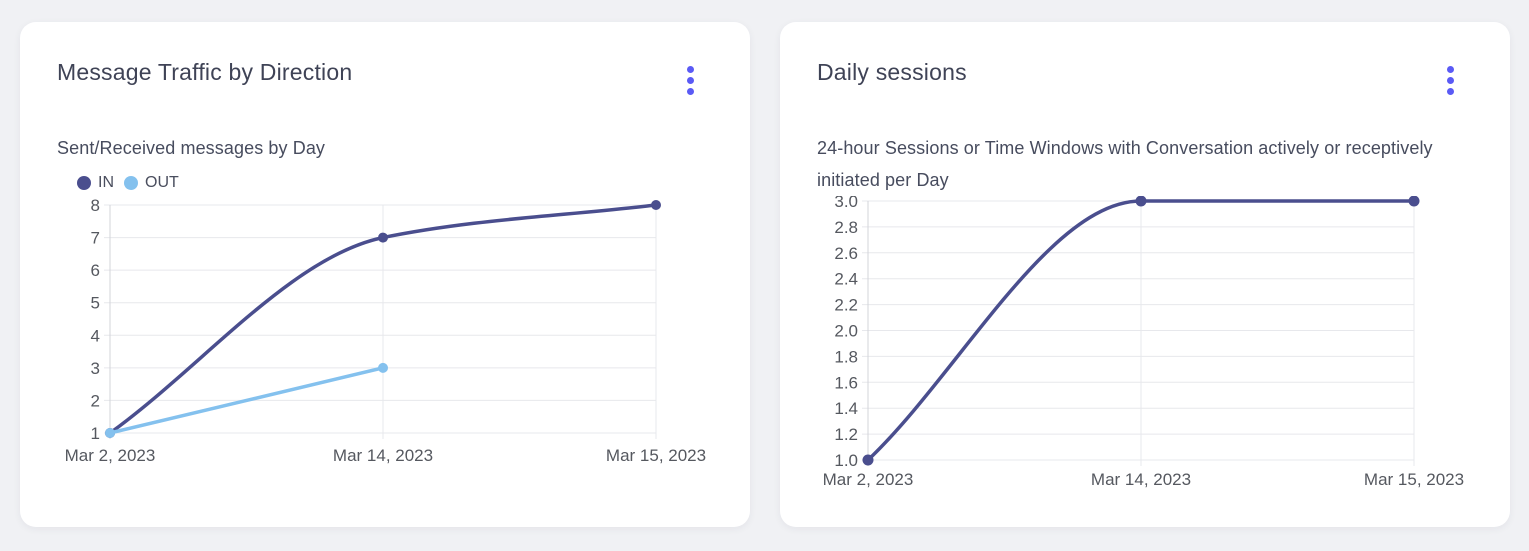 This screenshot has width=1529, height=551. I want to click on card-subtitle: Sent/Received messages by Day, so click(191, 148).